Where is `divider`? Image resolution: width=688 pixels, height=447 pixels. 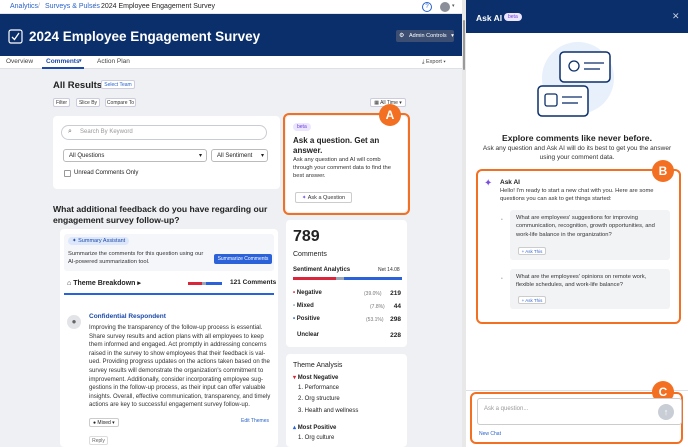 divider is located at coordinates (169, 294).